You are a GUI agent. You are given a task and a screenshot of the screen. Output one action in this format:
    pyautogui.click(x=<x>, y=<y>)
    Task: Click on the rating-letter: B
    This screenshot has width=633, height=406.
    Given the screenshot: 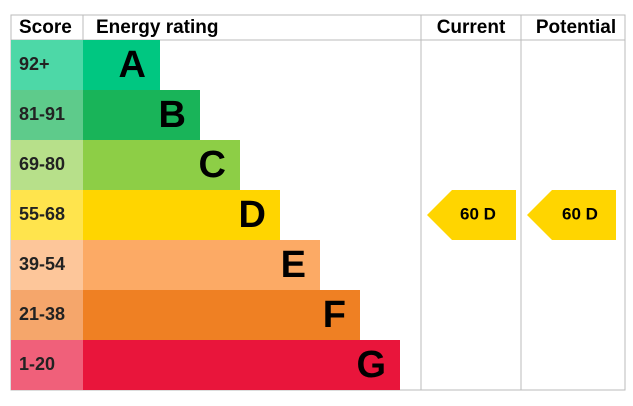 What is the action you would take?
    pyautogui.click(x=172, y=115)
    